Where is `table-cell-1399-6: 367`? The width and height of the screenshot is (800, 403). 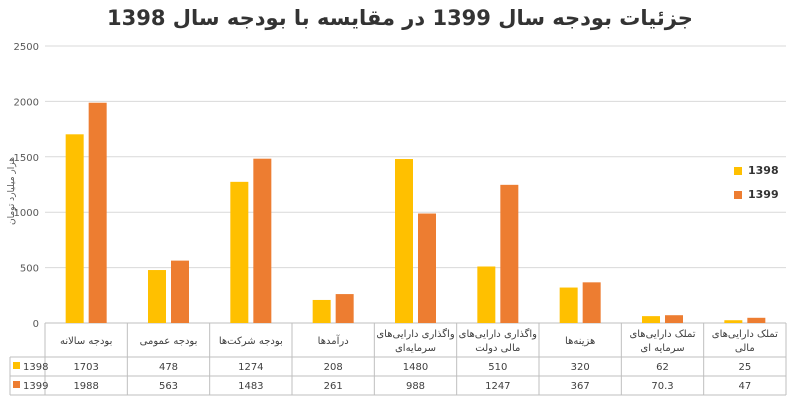 table-cell-1399-6: 367 is located at coordinates (580, 386).